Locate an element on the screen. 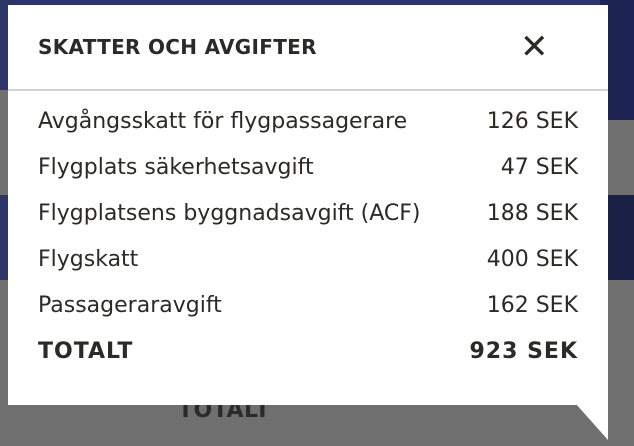  fee-row: Avgångsskatt för flygpassagerare 126 SEK is located at coordinates (308, 124).